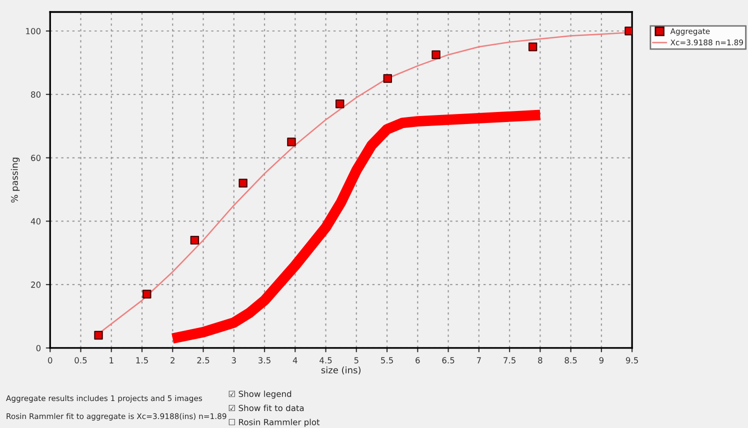 This screenshot has height=428, width=748. Describe the element at coordinates (570, 360) in the screenshot. I see `x-tick-label: 8.5` at that location.